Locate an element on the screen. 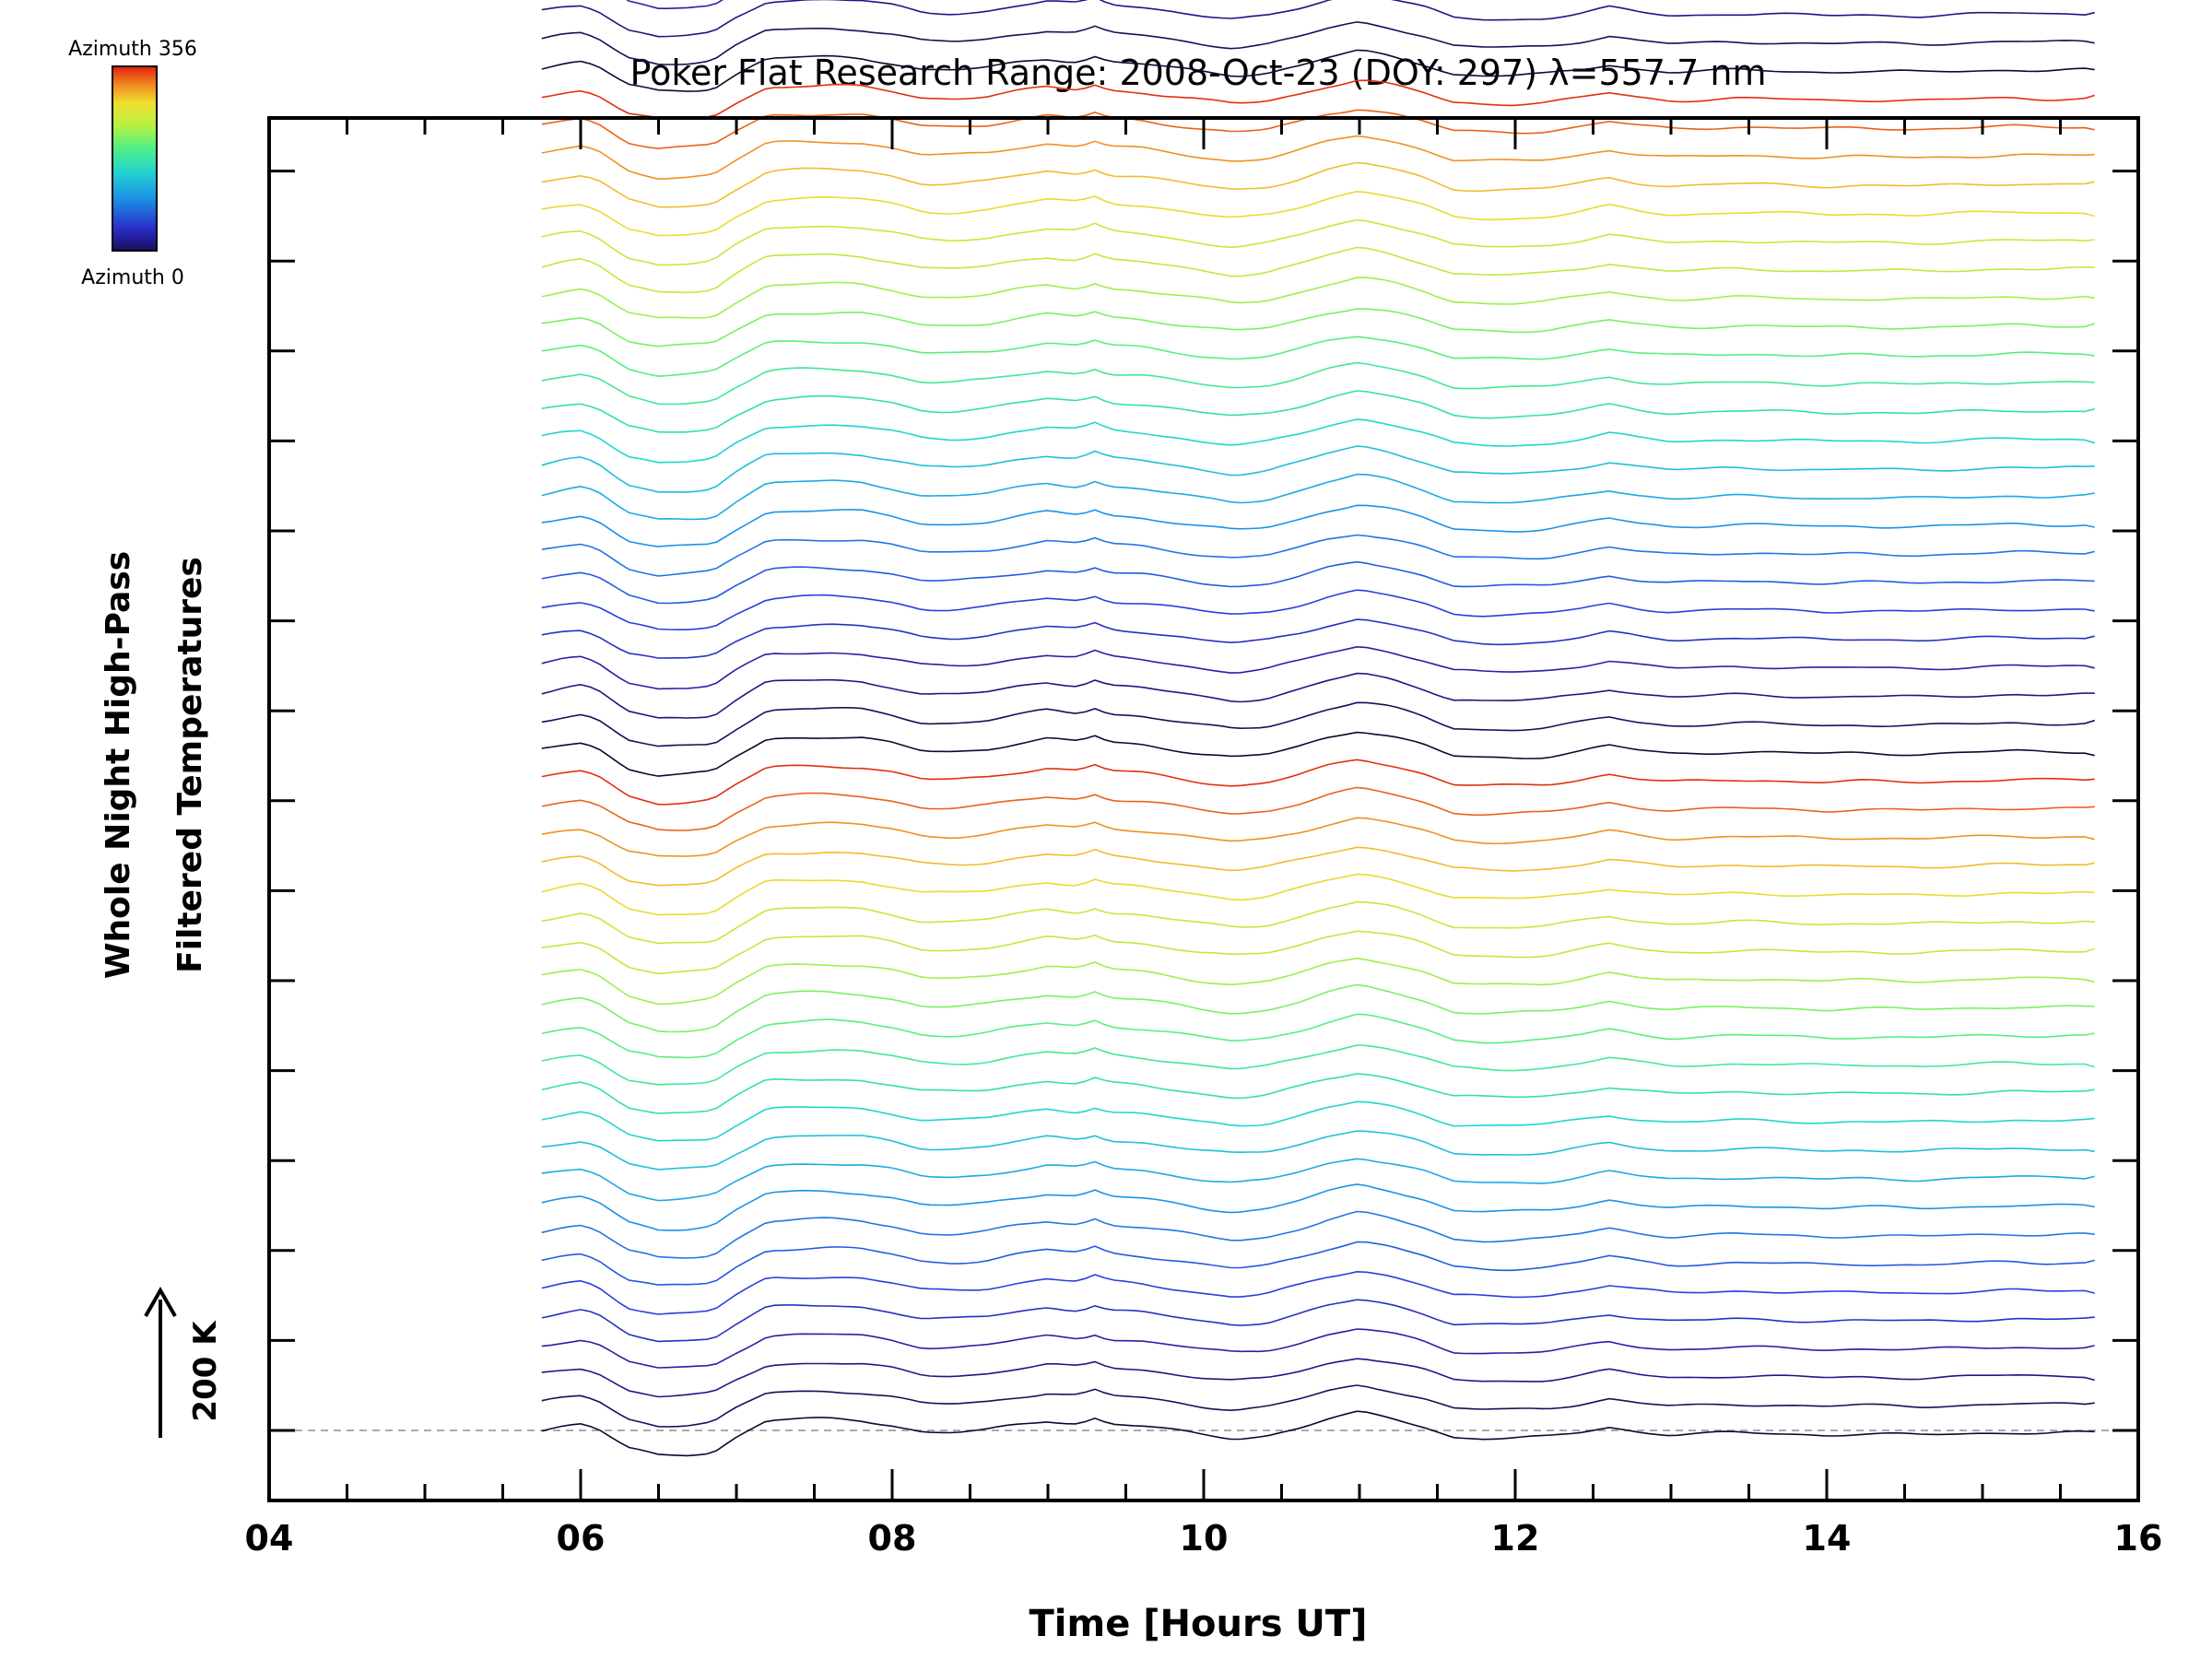  colorbar is located at coordinates (135, 158).